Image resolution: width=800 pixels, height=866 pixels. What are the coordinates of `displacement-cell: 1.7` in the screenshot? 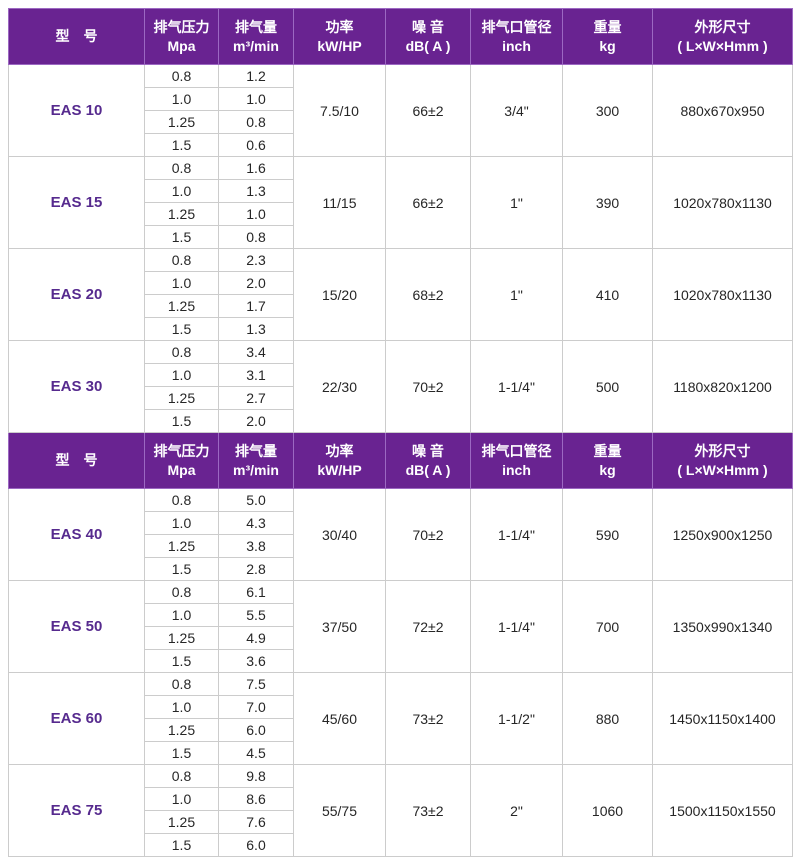 It's located at (256, 306).